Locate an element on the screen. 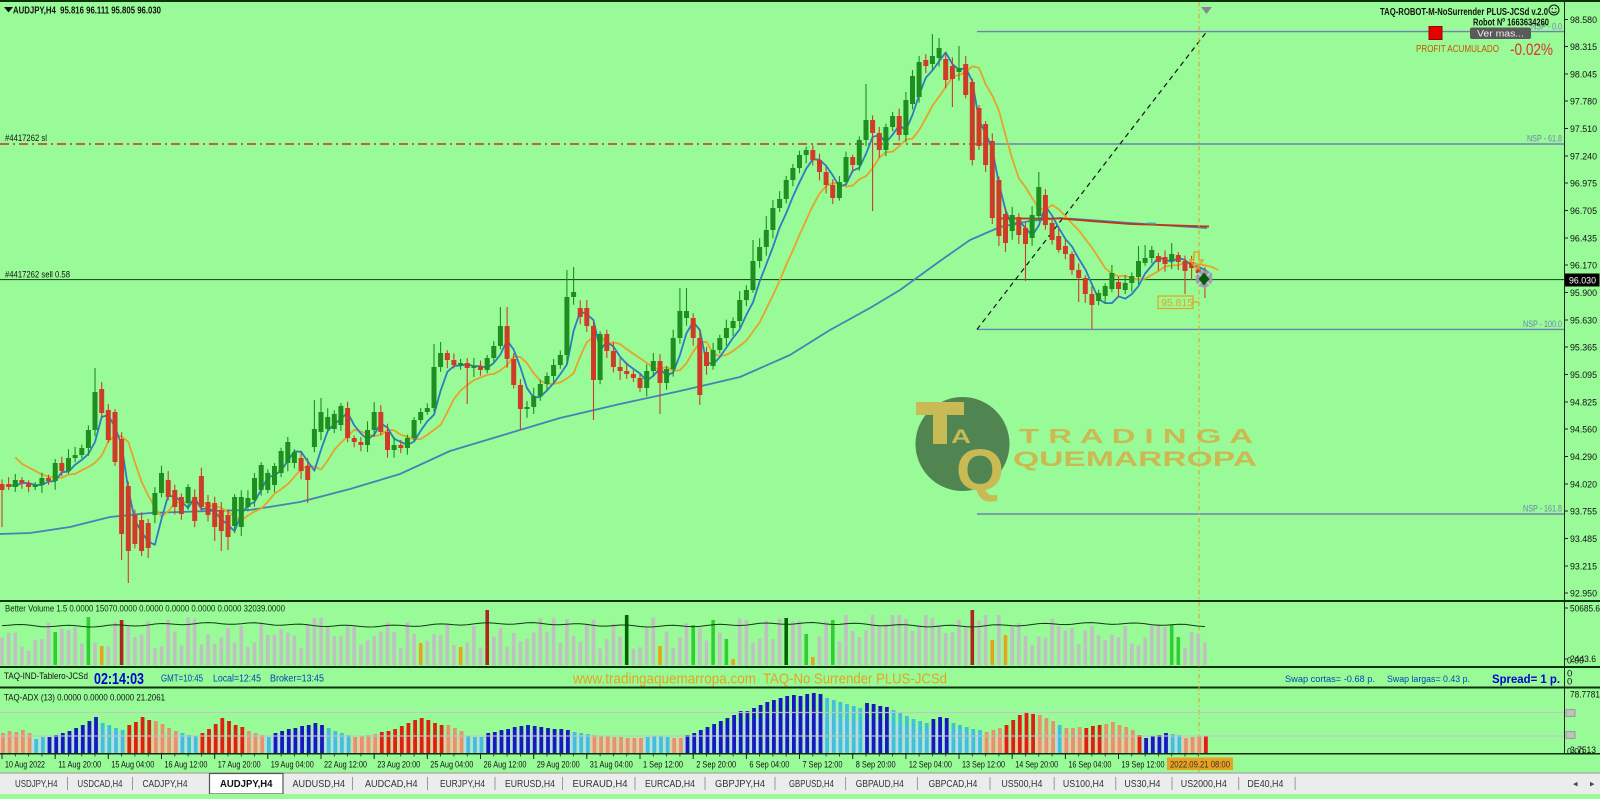  svg-text: USDCAD,H4 is located at coordinates (100, 784).